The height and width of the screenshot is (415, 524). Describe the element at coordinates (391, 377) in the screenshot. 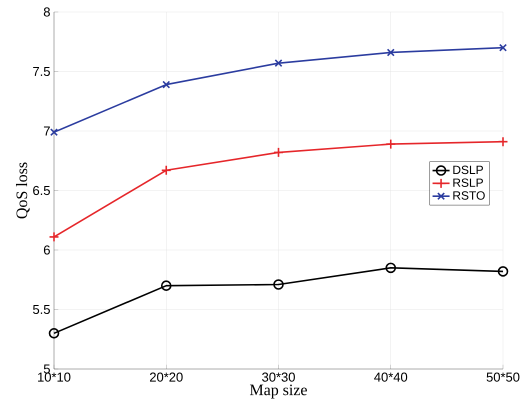

I see `x-tick-label: 40*40` at that location.